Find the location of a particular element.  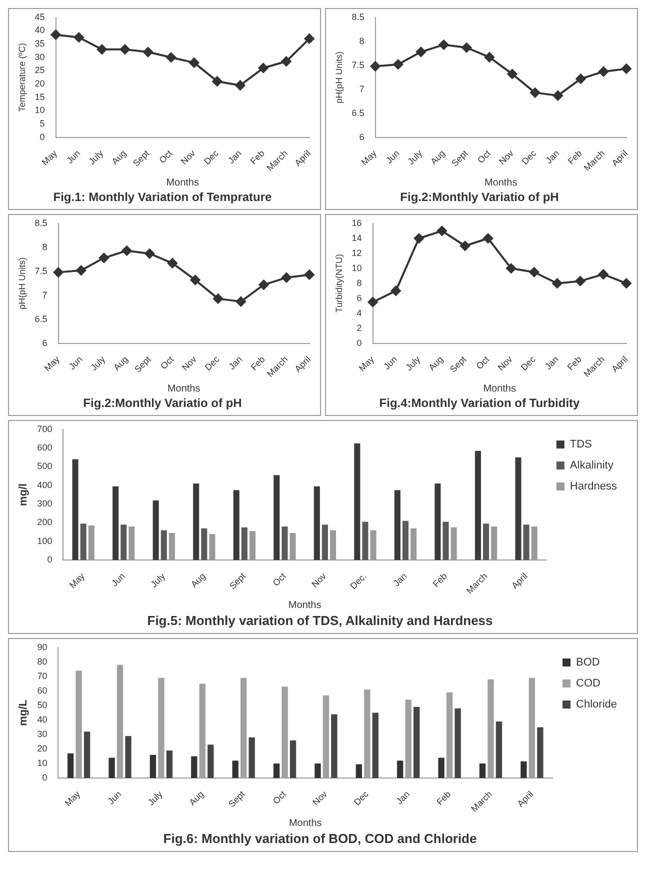

x-tick-label: Jun is located at coordinates (75, 363).